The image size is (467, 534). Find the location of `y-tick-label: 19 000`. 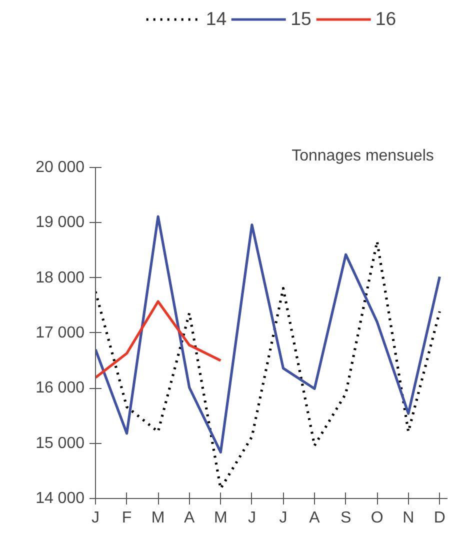

y-tick-label: 19 000 is located at coordinates (60, 223).